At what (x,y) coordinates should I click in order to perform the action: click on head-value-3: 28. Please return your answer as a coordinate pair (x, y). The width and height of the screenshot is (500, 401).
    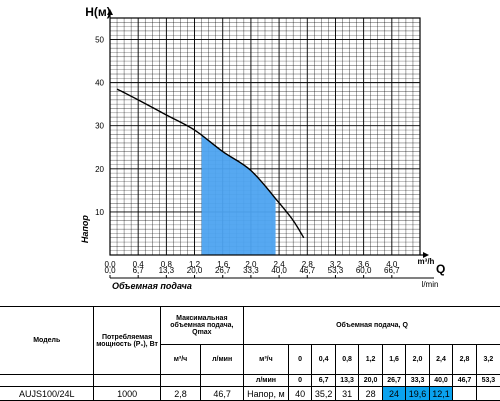
    Looking at the image, I should click on (370, 393).